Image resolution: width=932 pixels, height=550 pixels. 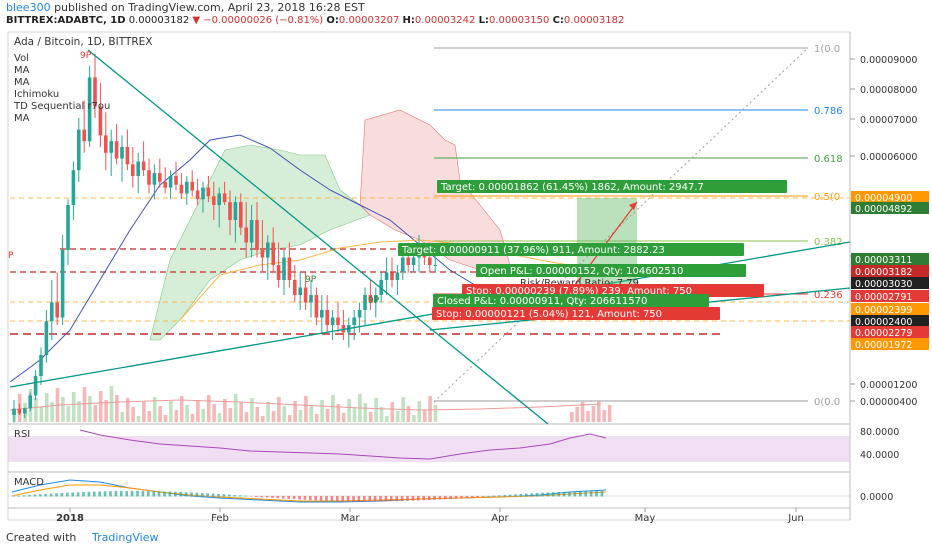 I want to click on fib-label: 0.236, so click(x=828, y=295).